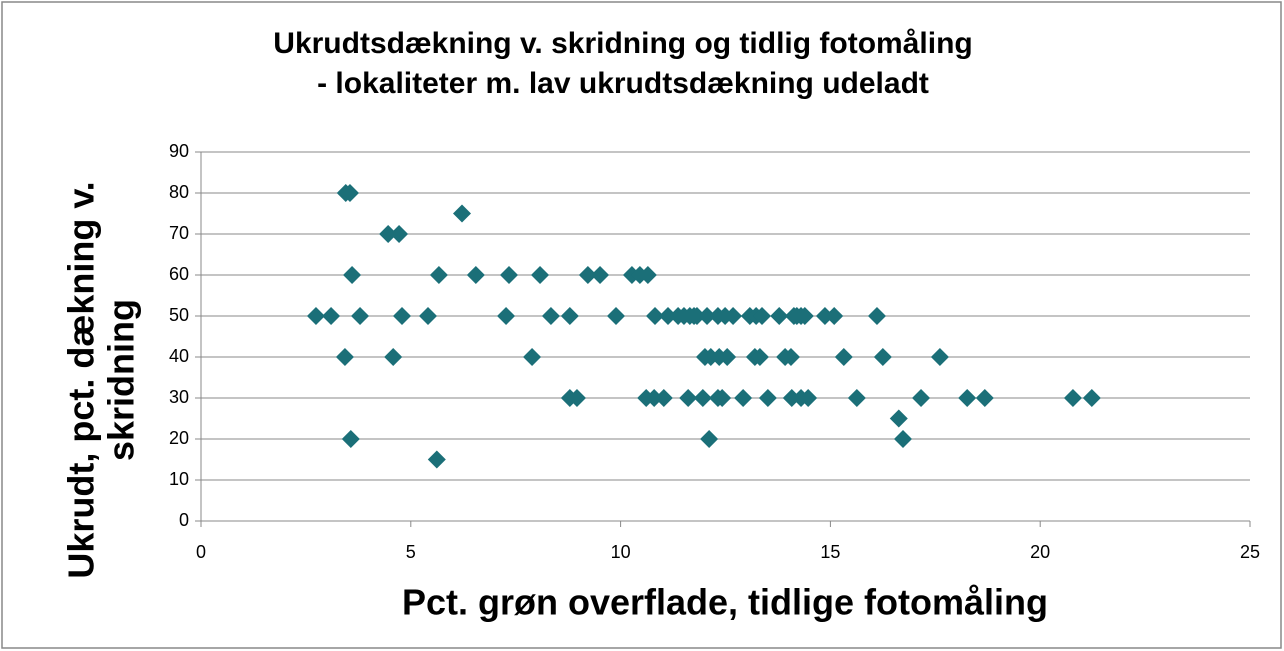  What do you see at coordinates (179, 192) in the screenshot?
I see `y-tick-label: 80` at bounding box center [179, 192].